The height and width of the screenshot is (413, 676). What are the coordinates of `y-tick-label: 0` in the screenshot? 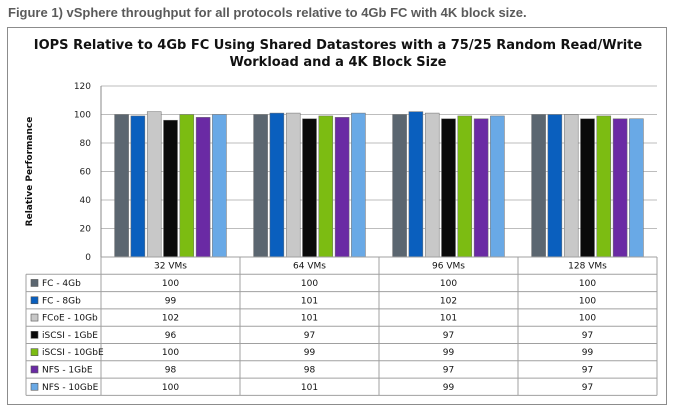 It's located at (88, 258).